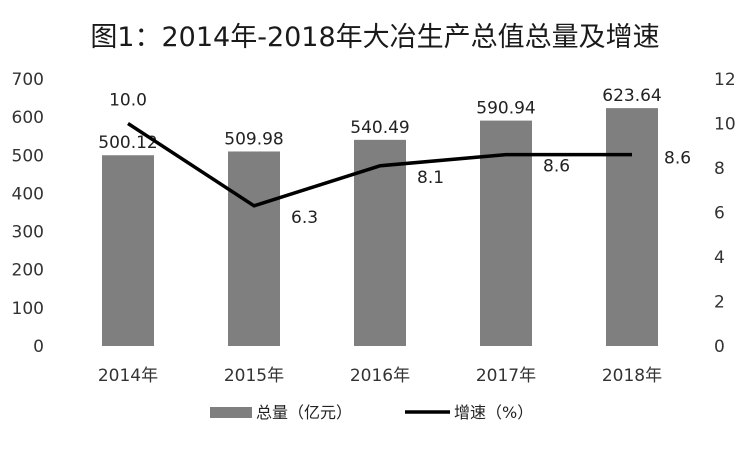  I want to click on bar-data-labels: 500.12 509.98 540.49 590.94 623.64, so click(379, 119).